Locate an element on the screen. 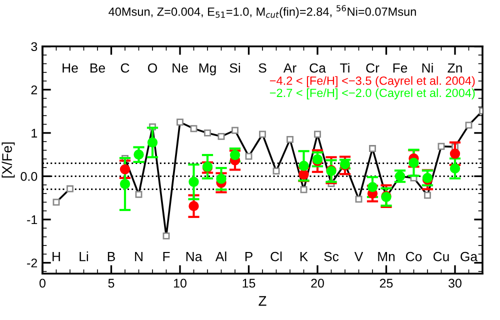 The image size is (500, 320). annotation: Ne is located at coordinates (180, 68).